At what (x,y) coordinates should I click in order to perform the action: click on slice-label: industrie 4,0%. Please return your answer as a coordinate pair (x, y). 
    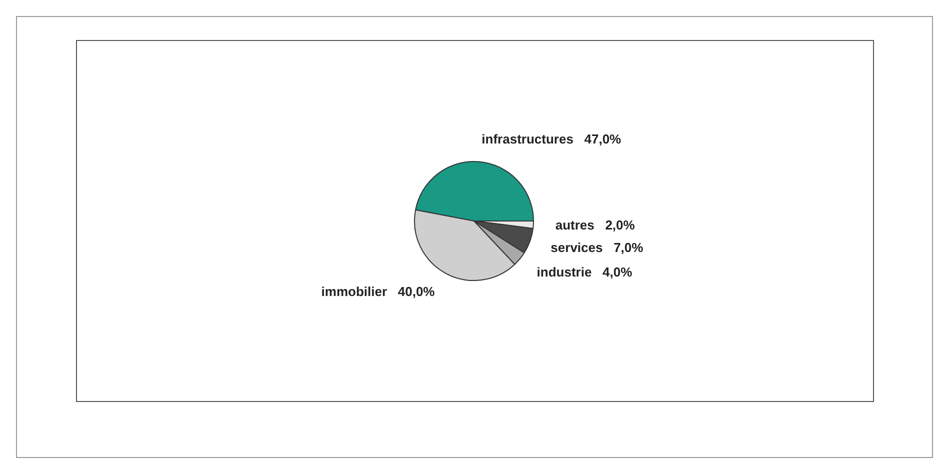
    Looking at the image, I should click on (584, 272).